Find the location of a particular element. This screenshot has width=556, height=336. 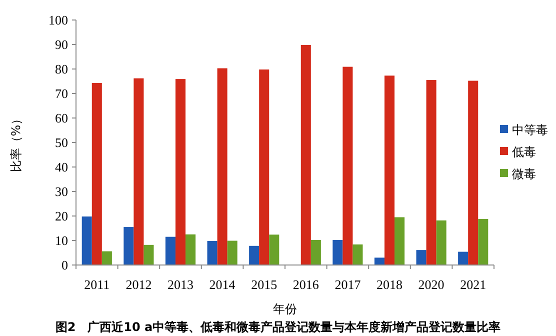

x-tick-label: 2020 is located at coordinates (431, 284).